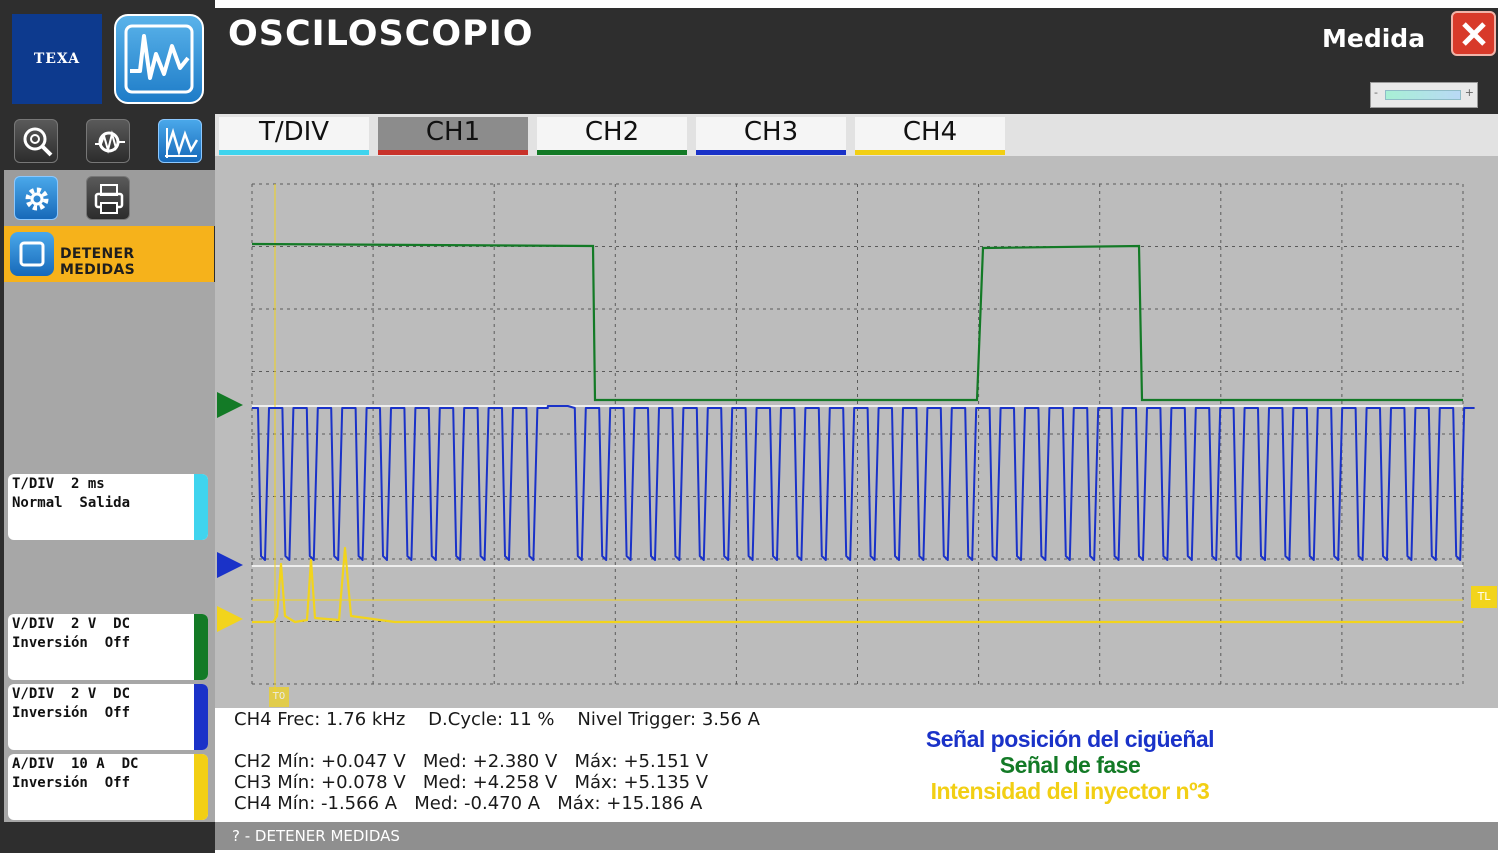 Image resolution: width=1505 pixels, height=853 pixels. I want to click on tab-ch2: CH2, so click(612, 136).